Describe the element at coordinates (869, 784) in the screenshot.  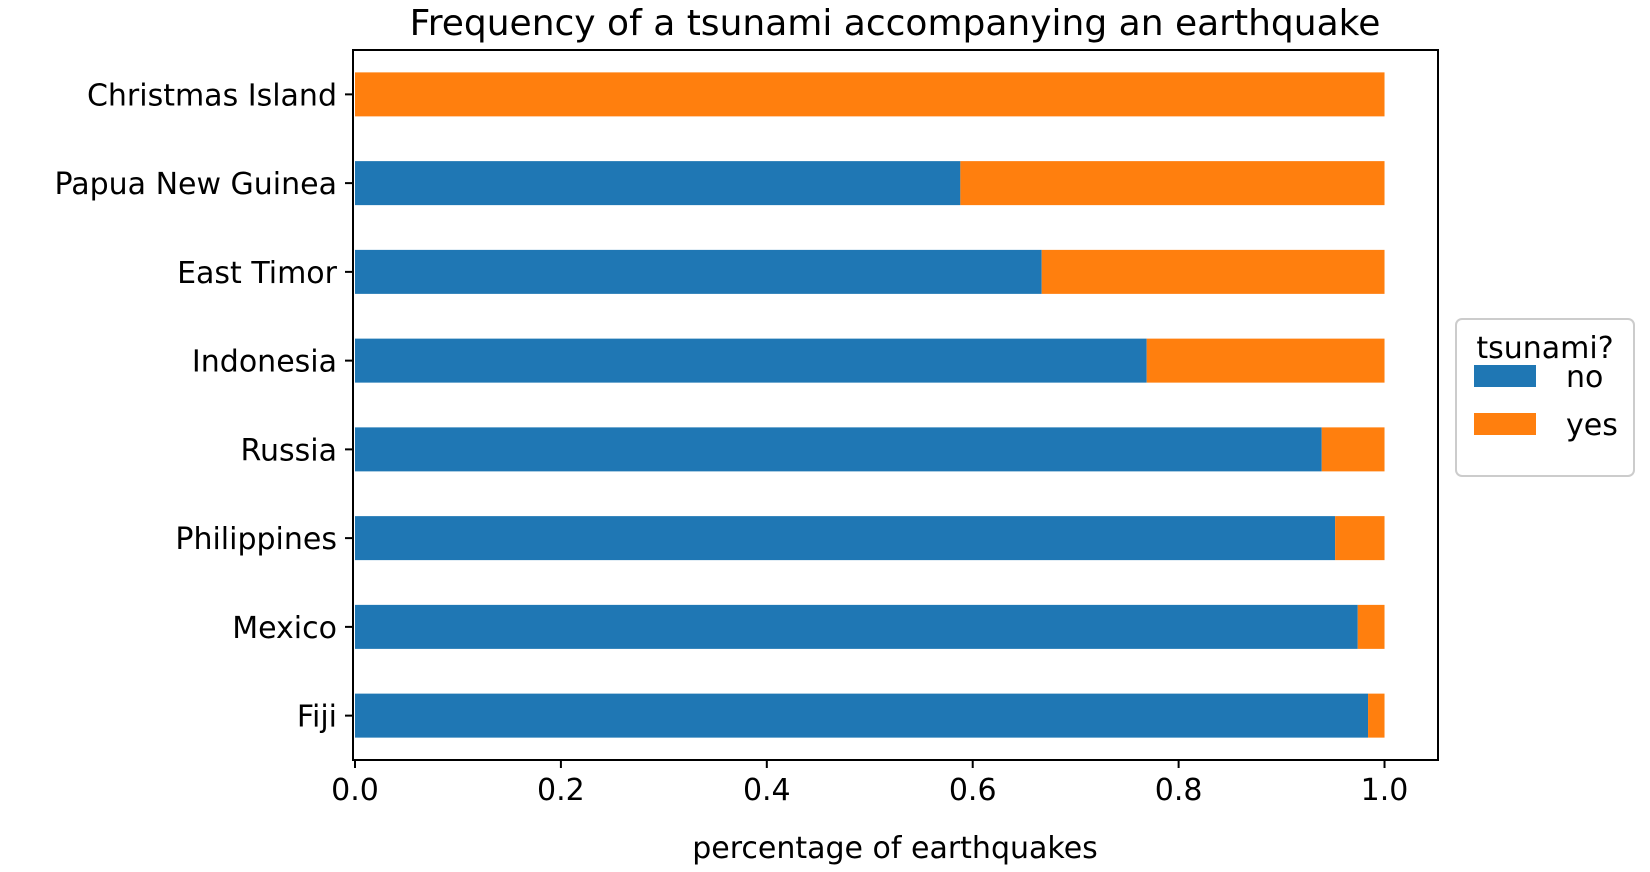
I see `x-axis-ticks: 0.0 0.2 0.4 0.6 0.8 1.0` at that location.